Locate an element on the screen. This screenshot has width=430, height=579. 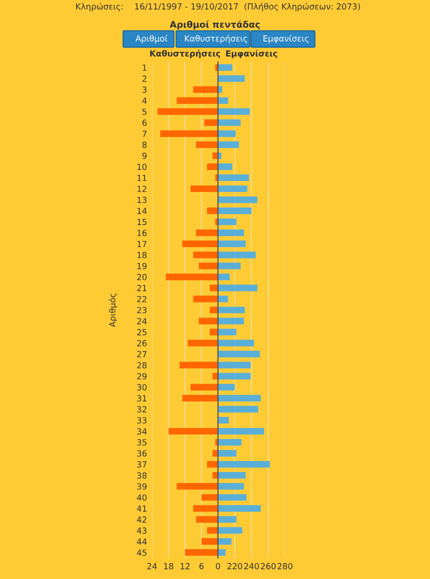
y-tick-label: 27 is located at coordinates (141, 354).